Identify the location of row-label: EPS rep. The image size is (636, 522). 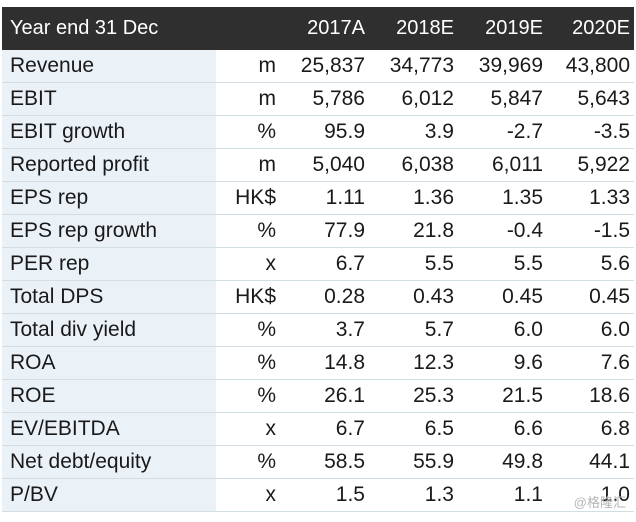
(109, 198).